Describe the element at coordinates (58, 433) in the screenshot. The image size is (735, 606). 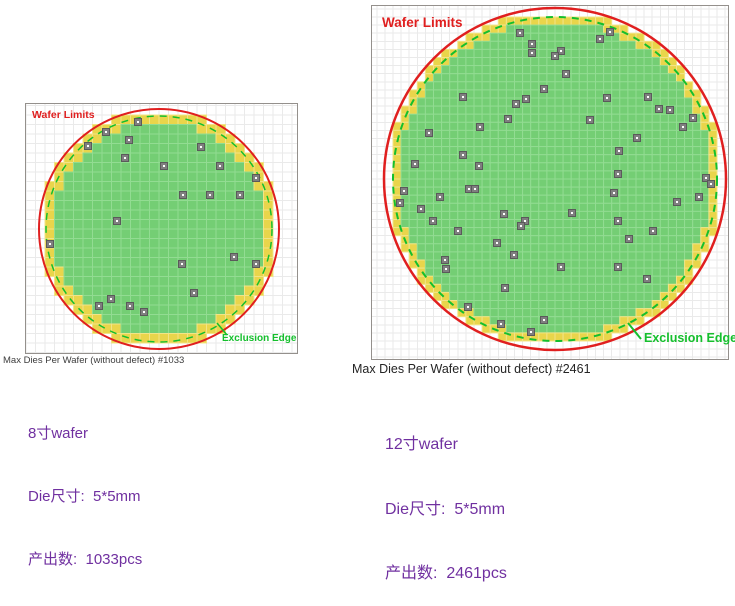
I see `wafer-size-text: 8寸wafer` at that location.